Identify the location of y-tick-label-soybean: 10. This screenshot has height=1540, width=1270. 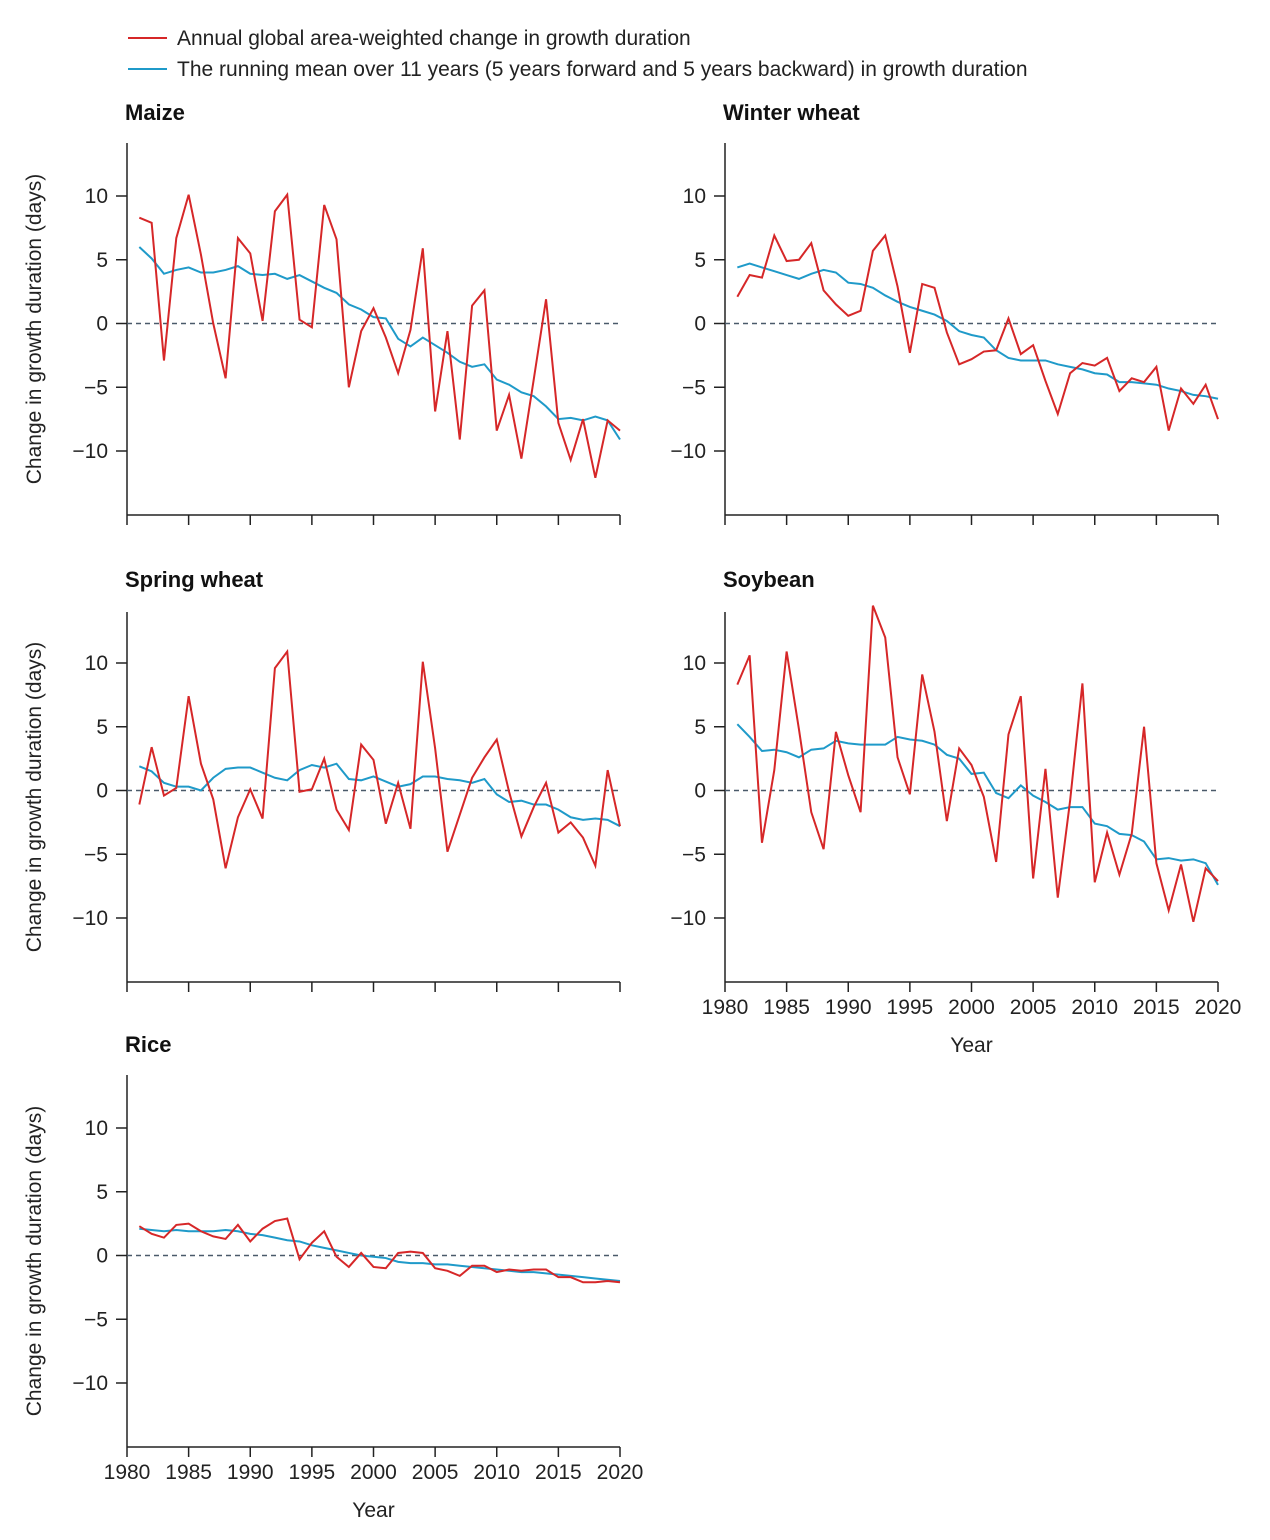
(694, 663).